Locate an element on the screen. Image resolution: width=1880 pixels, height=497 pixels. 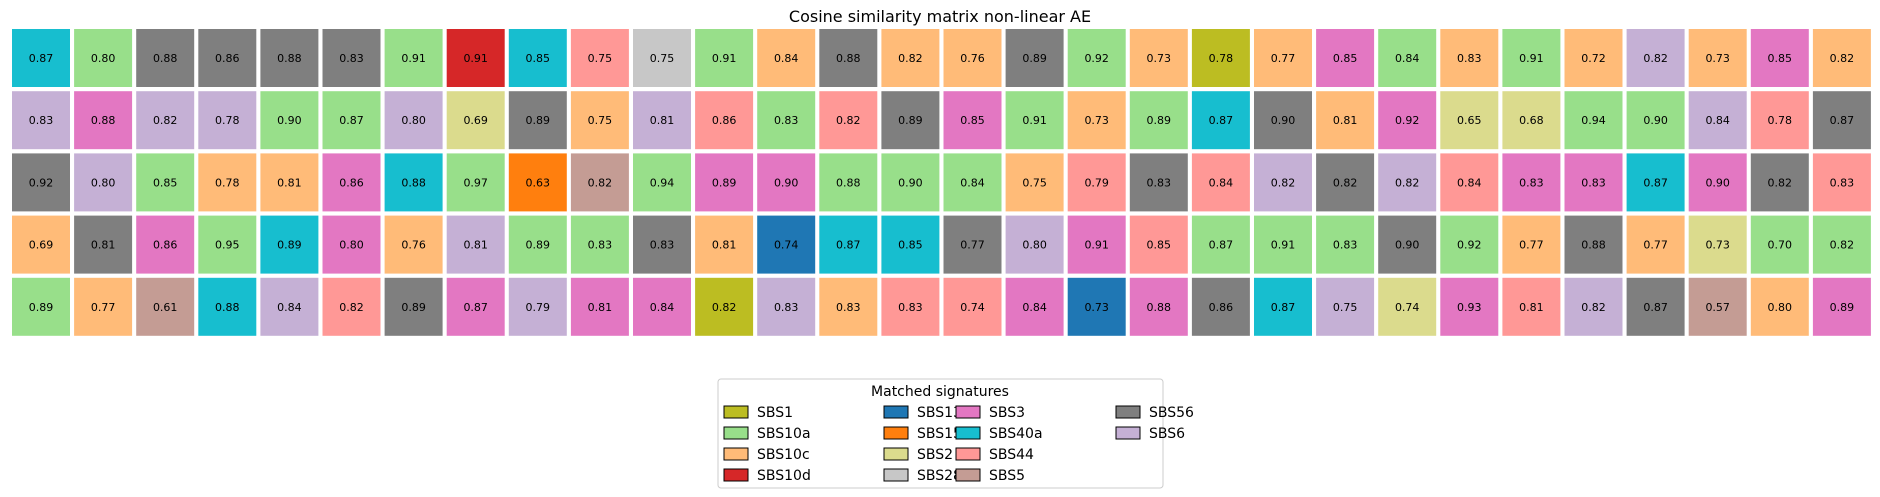
chart-title: Cosine similarity matrix non-linear AE is located at coordinates (940, 16).